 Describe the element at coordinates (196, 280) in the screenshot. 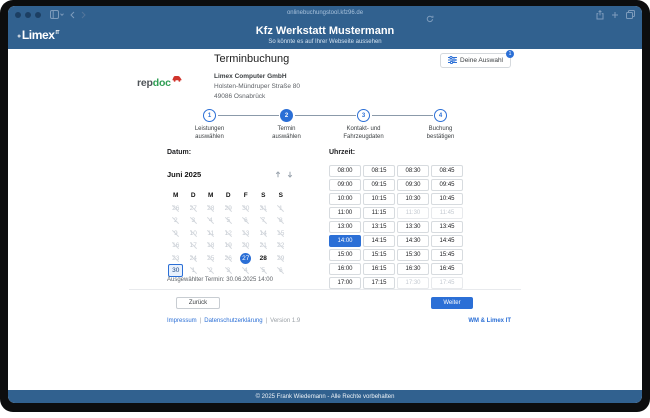

I see `selected-appointment-label: Ausgewählter Termin:` at that location.